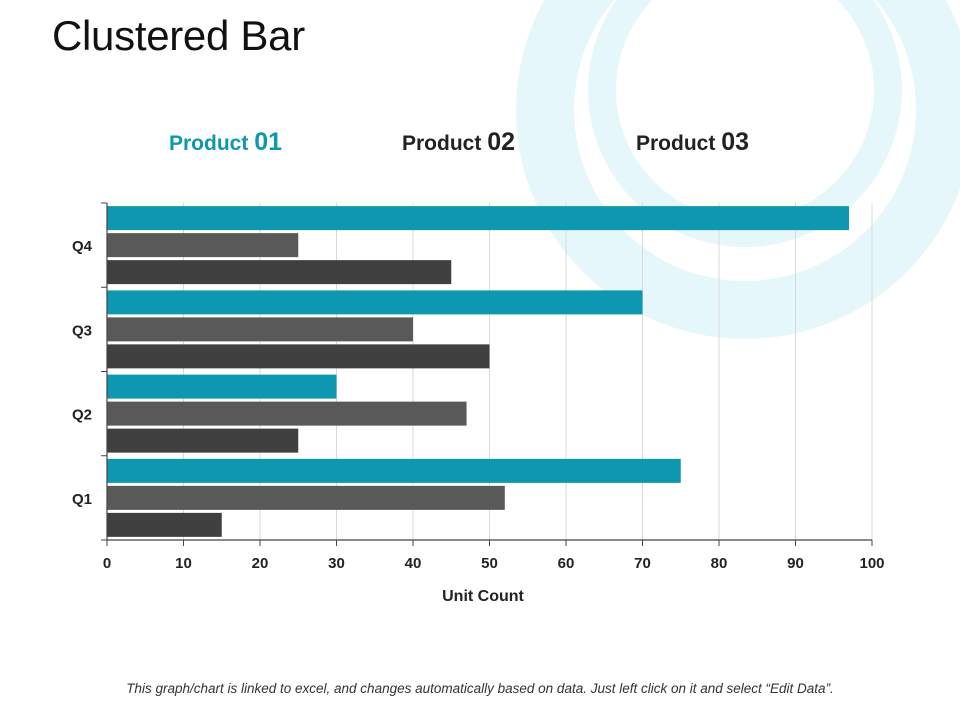 The image size is (960, 720). Describe the element at coordinates (178, 35) in the screenshot. I see `slide-title: Clustered Bar` at that location.